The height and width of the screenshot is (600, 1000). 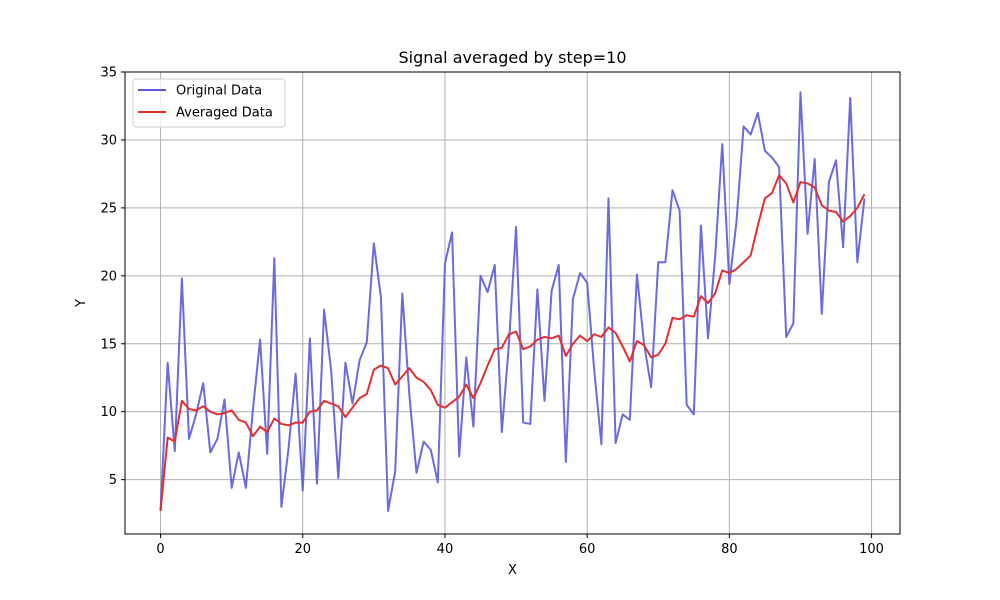 What do you see at coordinates (219, 91) in the screenshot?
I see `legend-label-original: Original Data` at bounding box center [219, 91].